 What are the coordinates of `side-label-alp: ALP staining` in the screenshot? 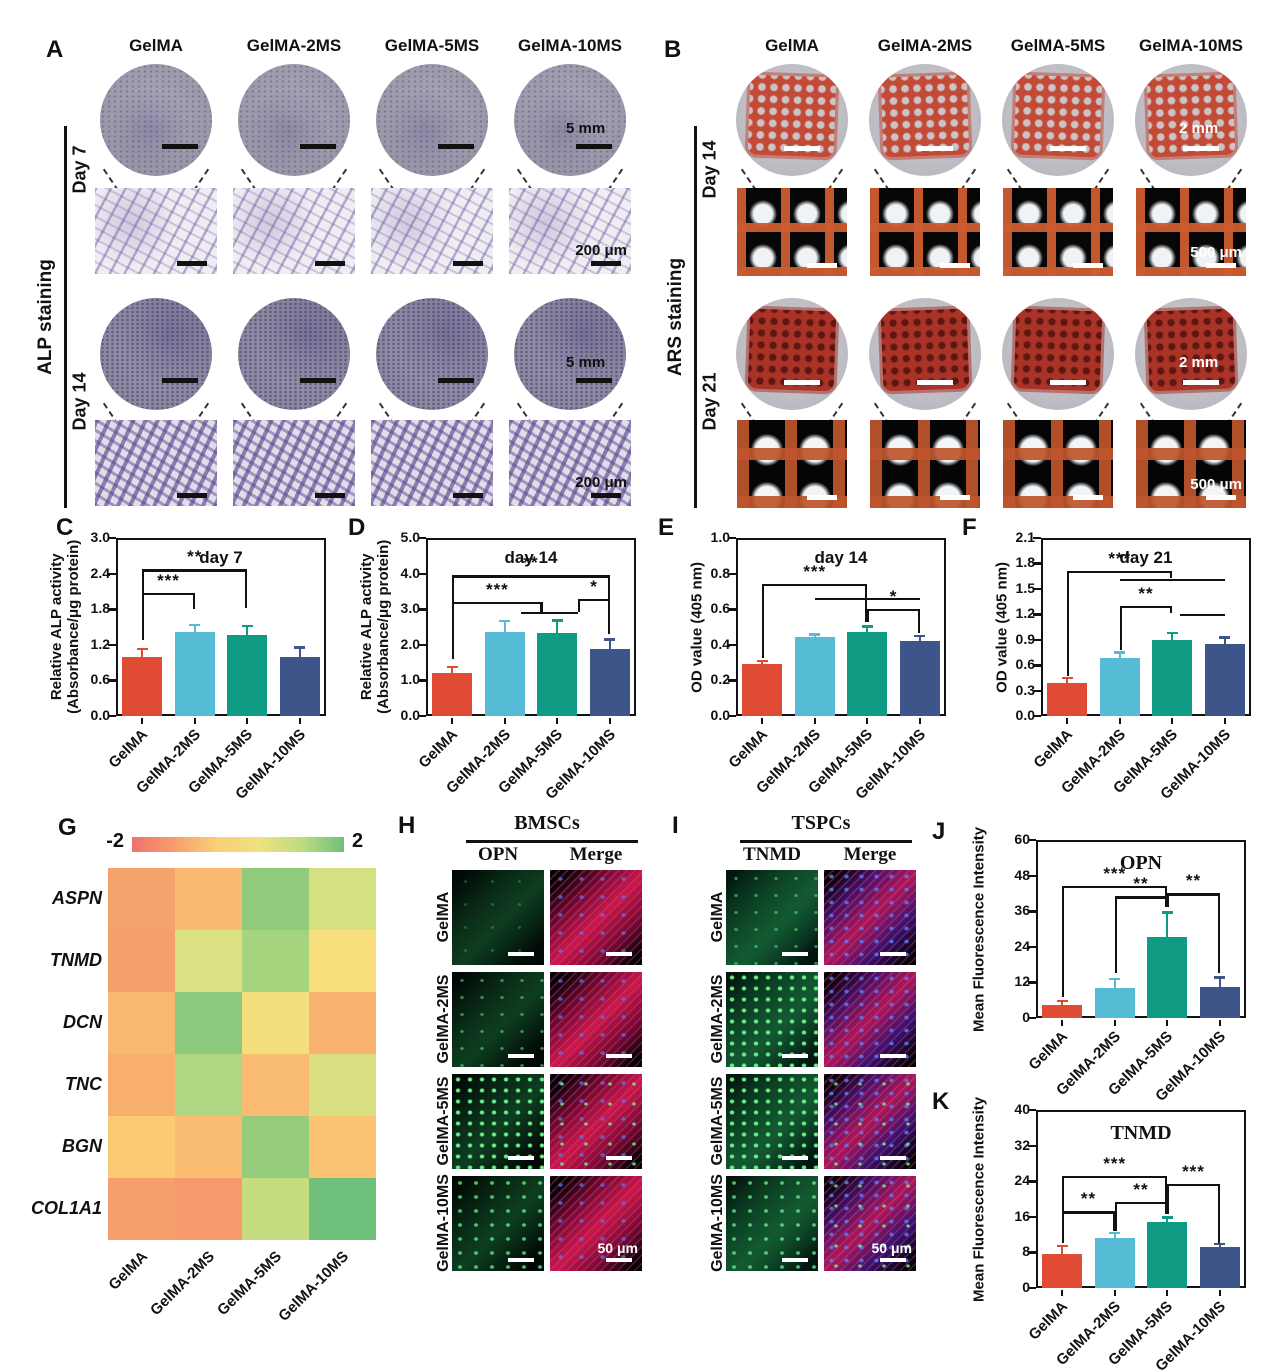 It's located at (45, 317).